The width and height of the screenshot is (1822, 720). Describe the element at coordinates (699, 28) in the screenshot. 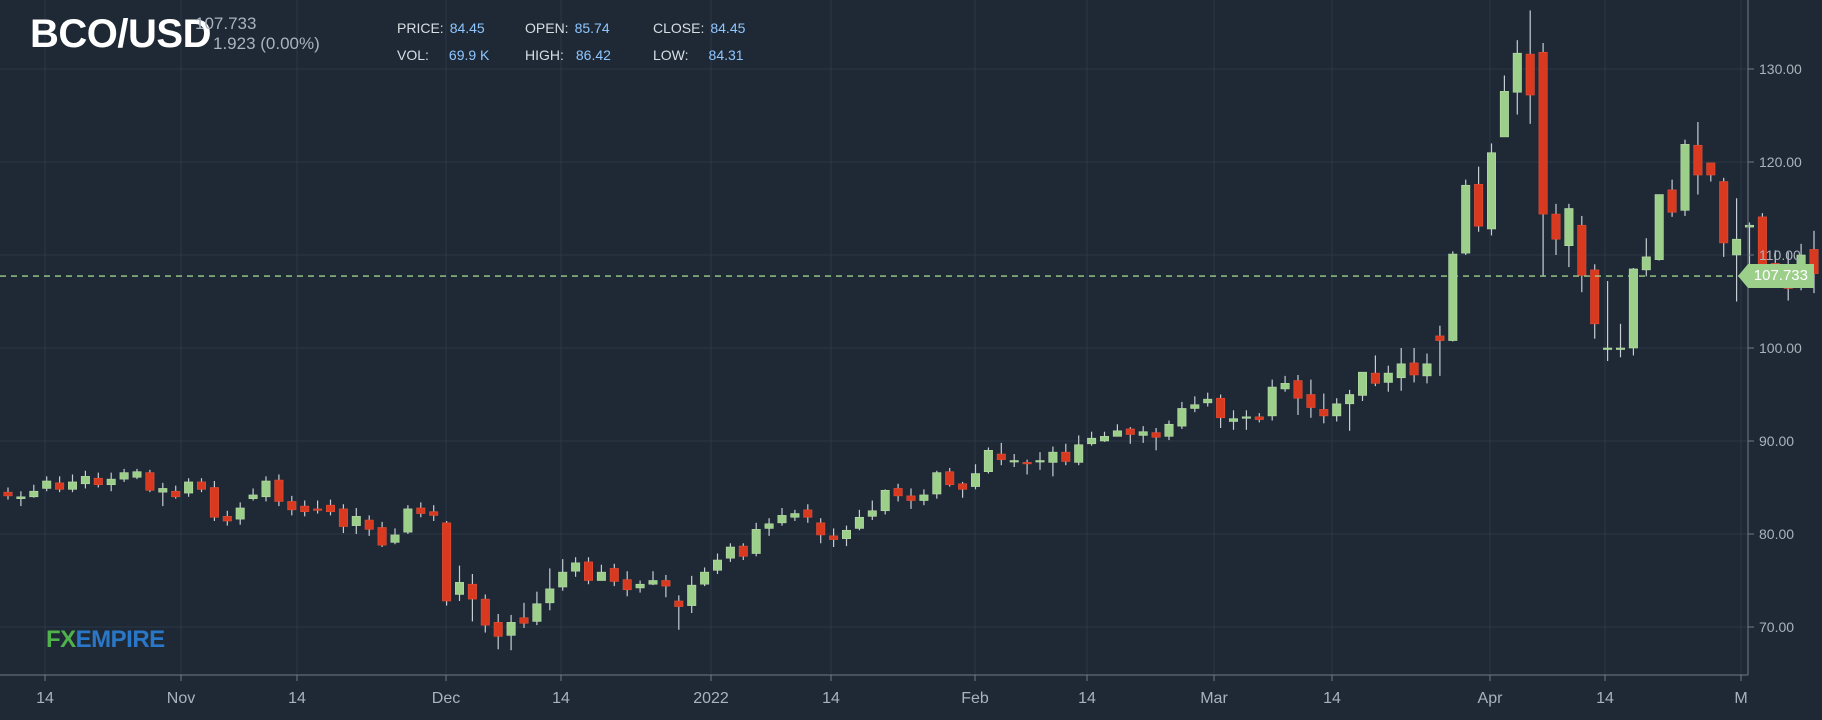

I see `close-stat: CLOSE: 84.45` at that location.